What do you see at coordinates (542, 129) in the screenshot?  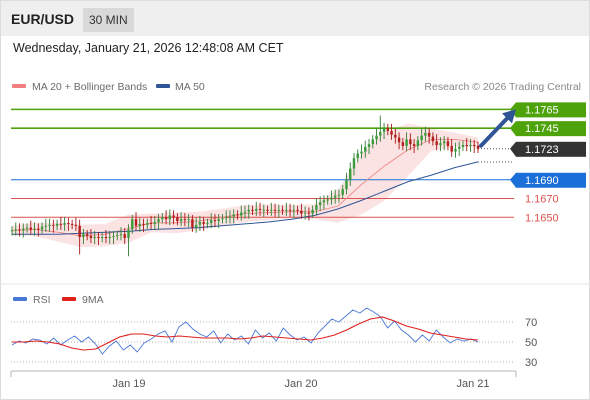 I see `level-label-1.1745: 1.1745` at bounding box center [542, 129].